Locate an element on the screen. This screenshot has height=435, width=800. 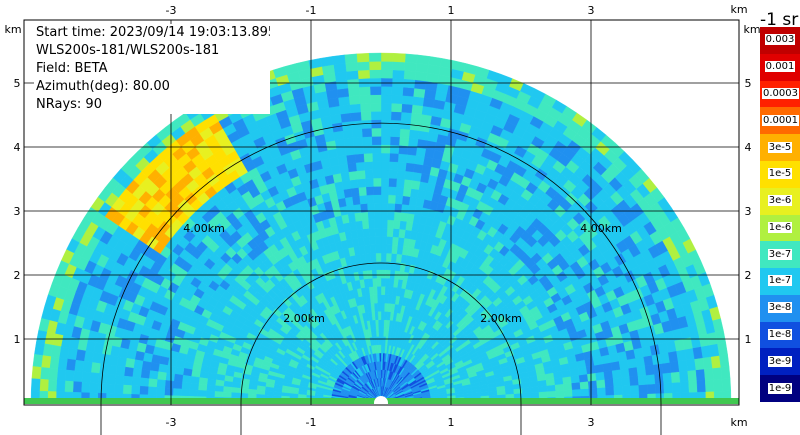
legend-label: 0.001 is located at coordinates (780, 67).